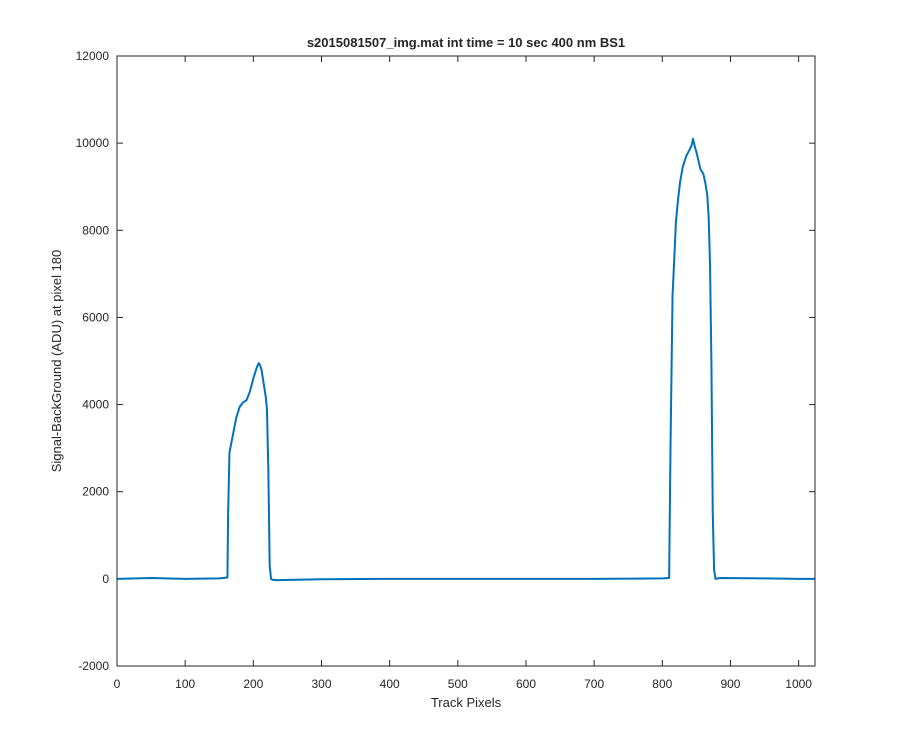 The image size is (900, 755). Describe the element at coordinates (95, 405) in the screenshot. I see `y-tick-label: 4000` at that location.